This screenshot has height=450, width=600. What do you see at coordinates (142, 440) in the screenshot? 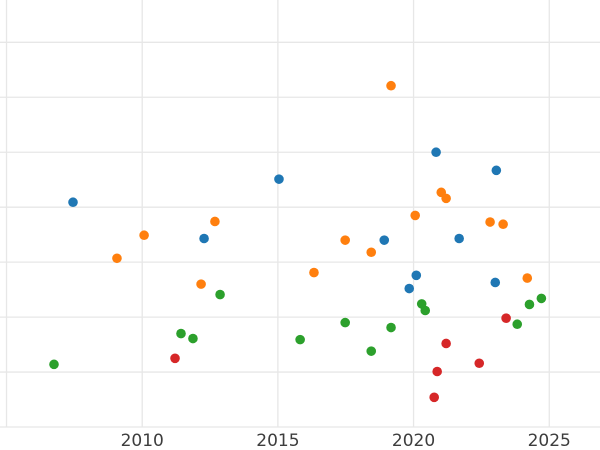
I see `x-tick-label: 2010` at bounding box center [142, 440].